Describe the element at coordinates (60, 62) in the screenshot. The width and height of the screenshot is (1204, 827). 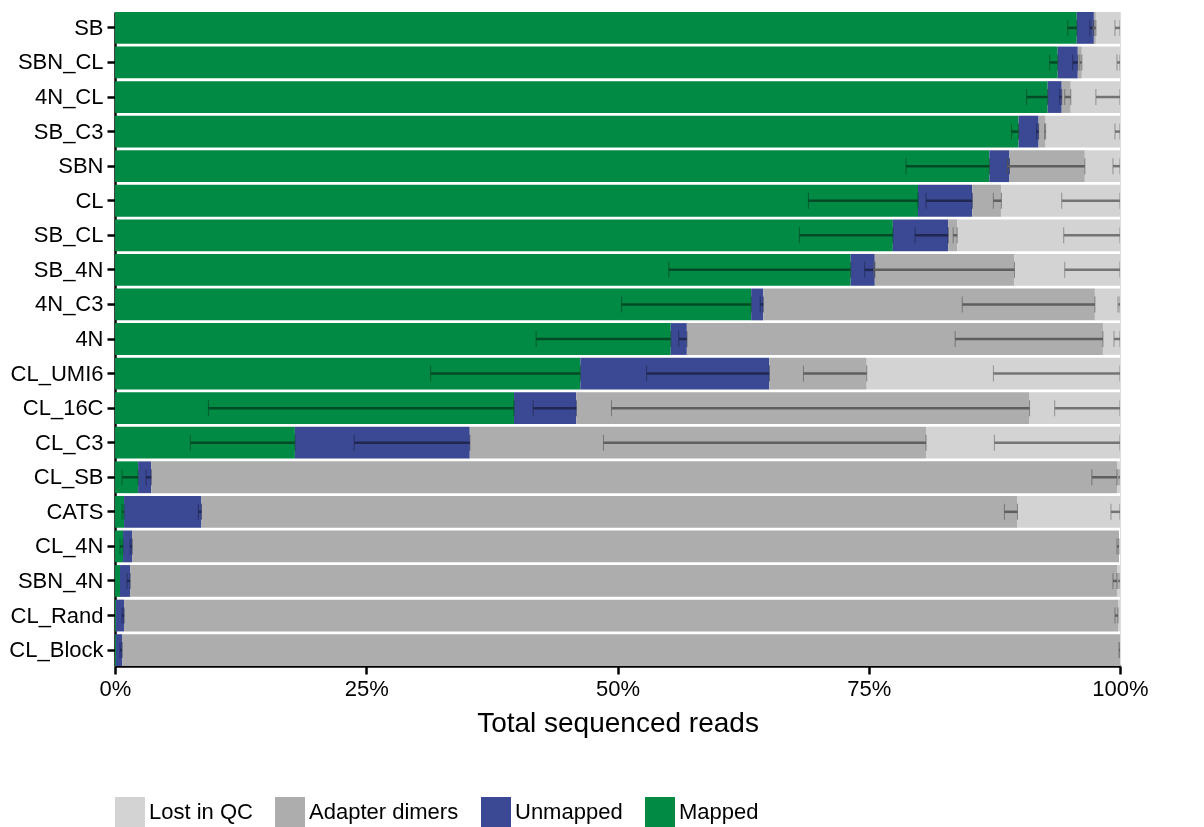
I see `y-tick-label: SBN_CL` at that location.